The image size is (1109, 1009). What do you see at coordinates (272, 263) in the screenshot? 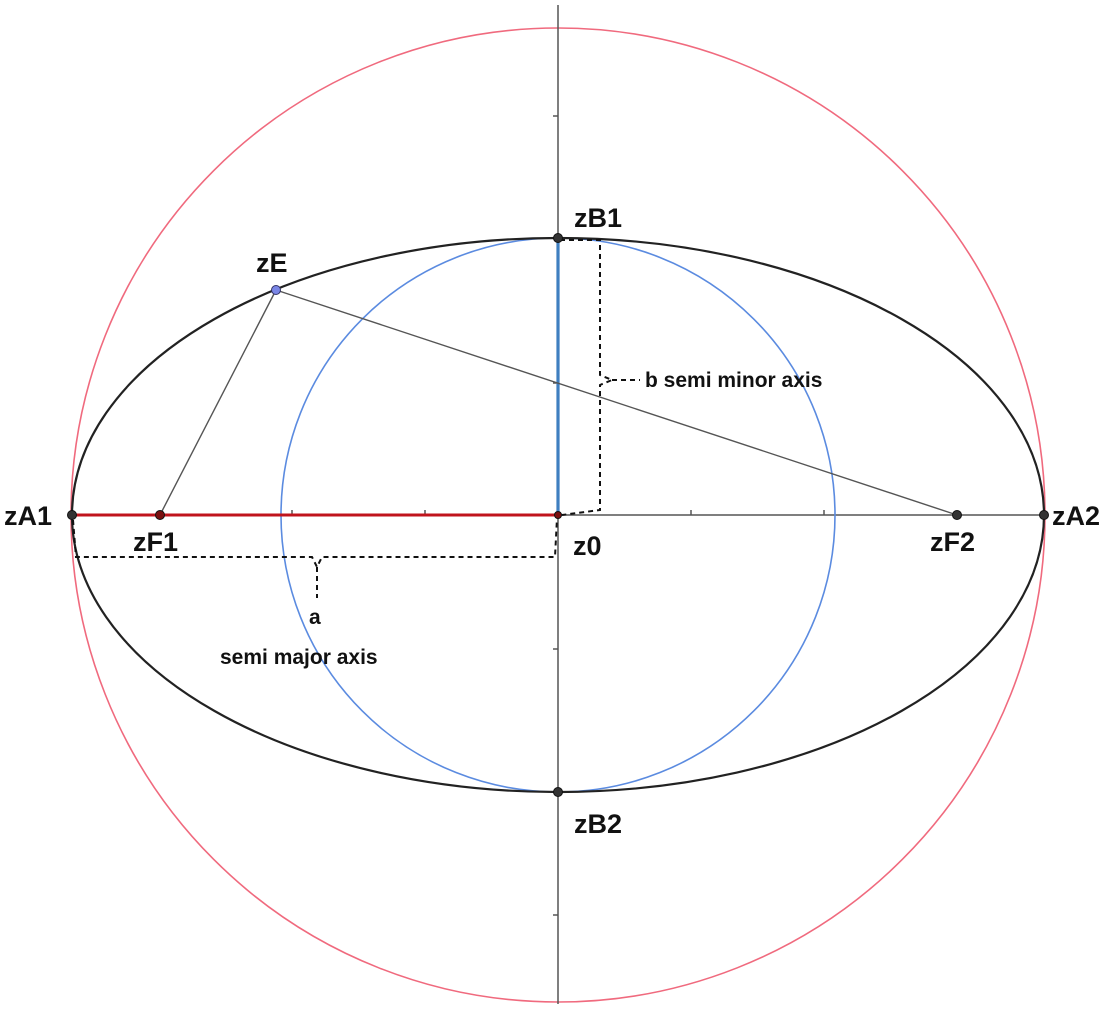
I see `label-e: zE` at bounding box center [272, 263].